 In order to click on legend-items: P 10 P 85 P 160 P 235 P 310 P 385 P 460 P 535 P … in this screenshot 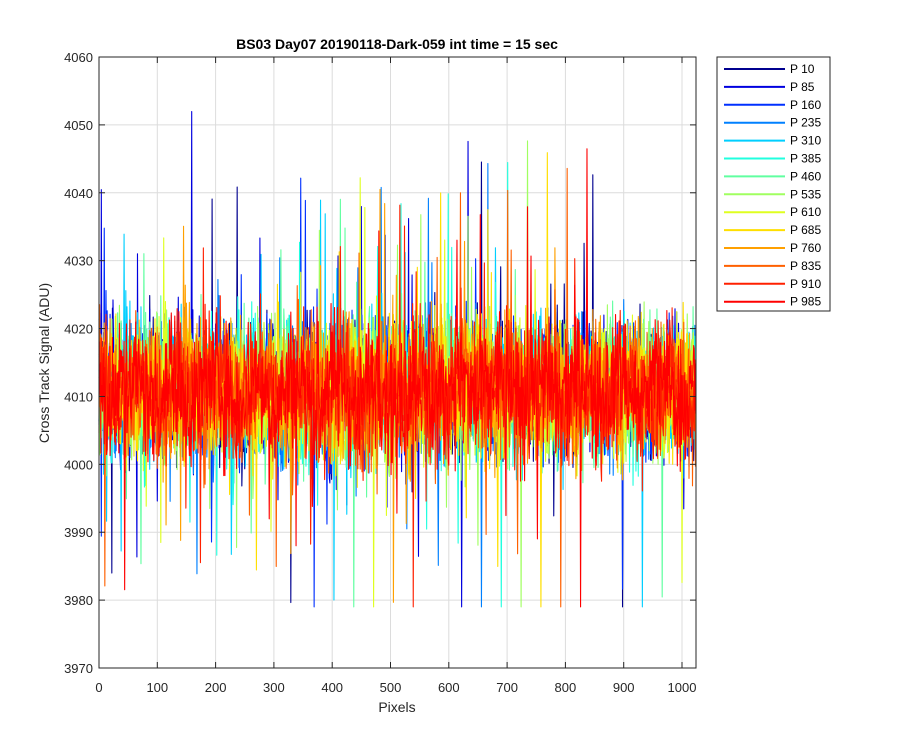, I will do `click(772, 185)`.